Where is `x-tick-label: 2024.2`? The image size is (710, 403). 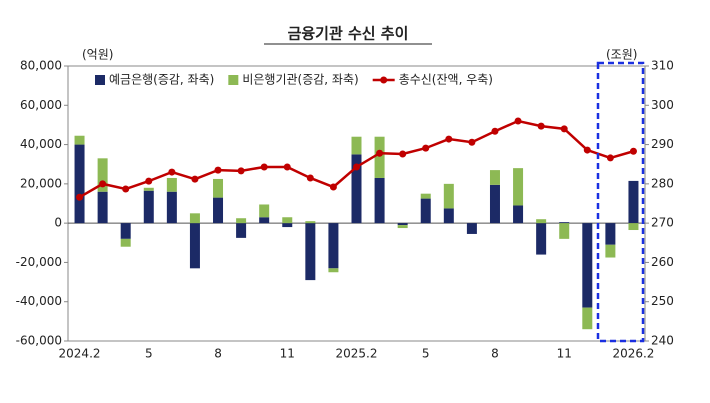
x-tick-label: 2024.2 is located at coordinates (80, 354).